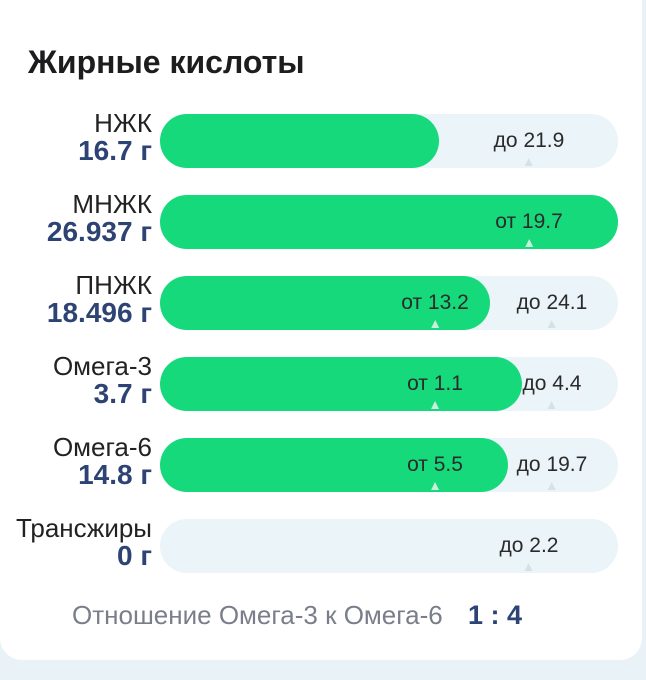  I want to click on range-marker-label: от 13.2, so click(435, 302).